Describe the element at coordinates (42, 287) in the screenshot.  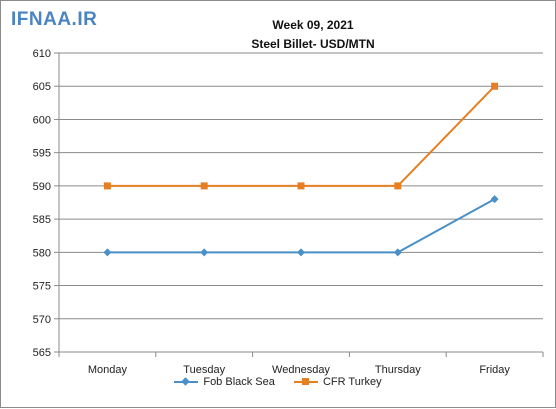
I see `y-tick-label: 575` at that location.